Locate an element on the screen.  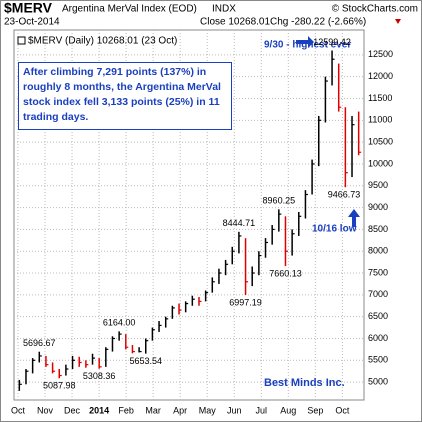
low-arrow is located at coordinates (354, 218).